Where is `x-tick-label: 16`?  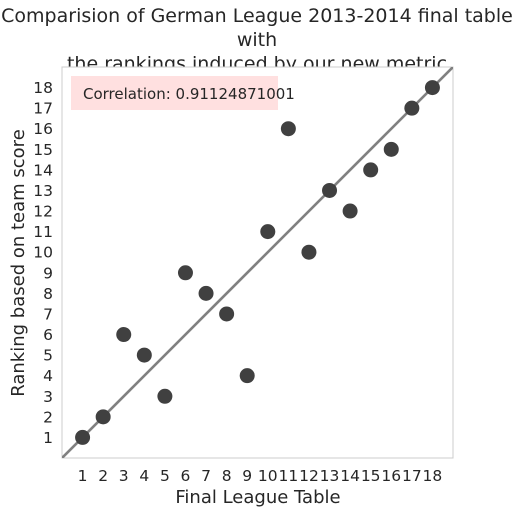
x-tick-label: 16 is located at coordinates (391, 476).